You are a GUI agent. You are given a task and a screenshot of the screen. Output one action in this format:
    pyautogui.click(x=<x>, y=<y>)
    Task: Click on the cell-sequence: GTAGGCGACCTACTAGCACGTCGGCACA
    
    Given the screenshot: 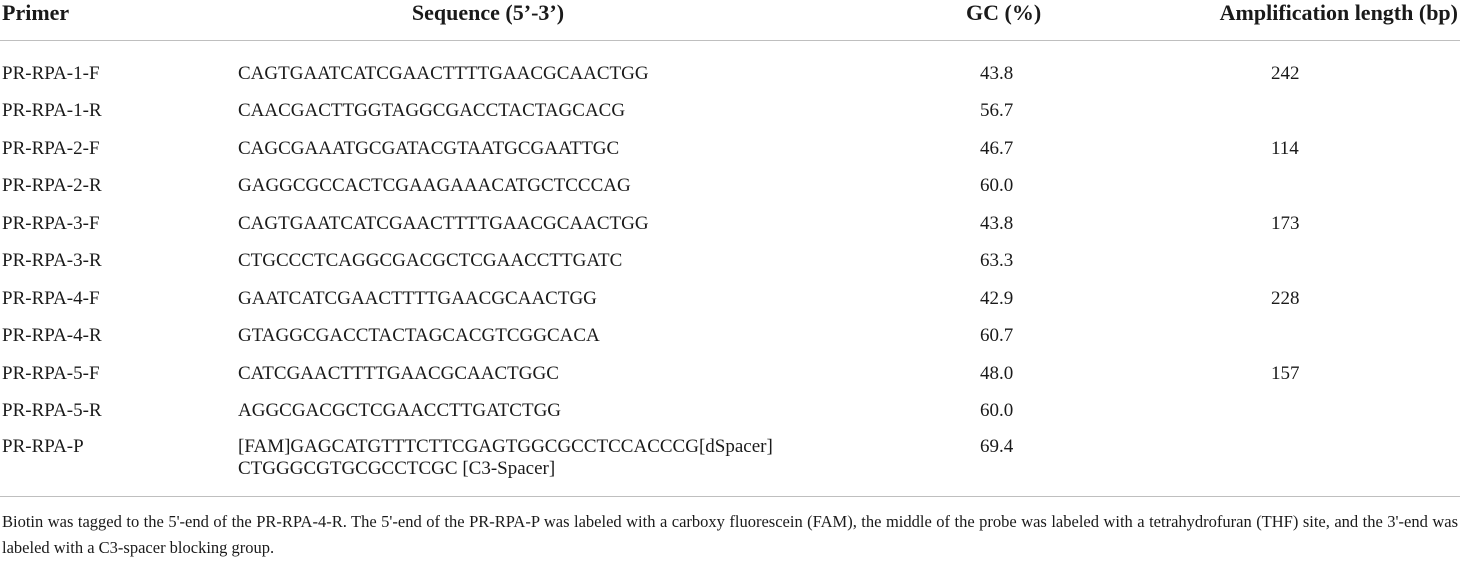 What is the action you would take?
    pyautogui.click(x=419, y=336)
    